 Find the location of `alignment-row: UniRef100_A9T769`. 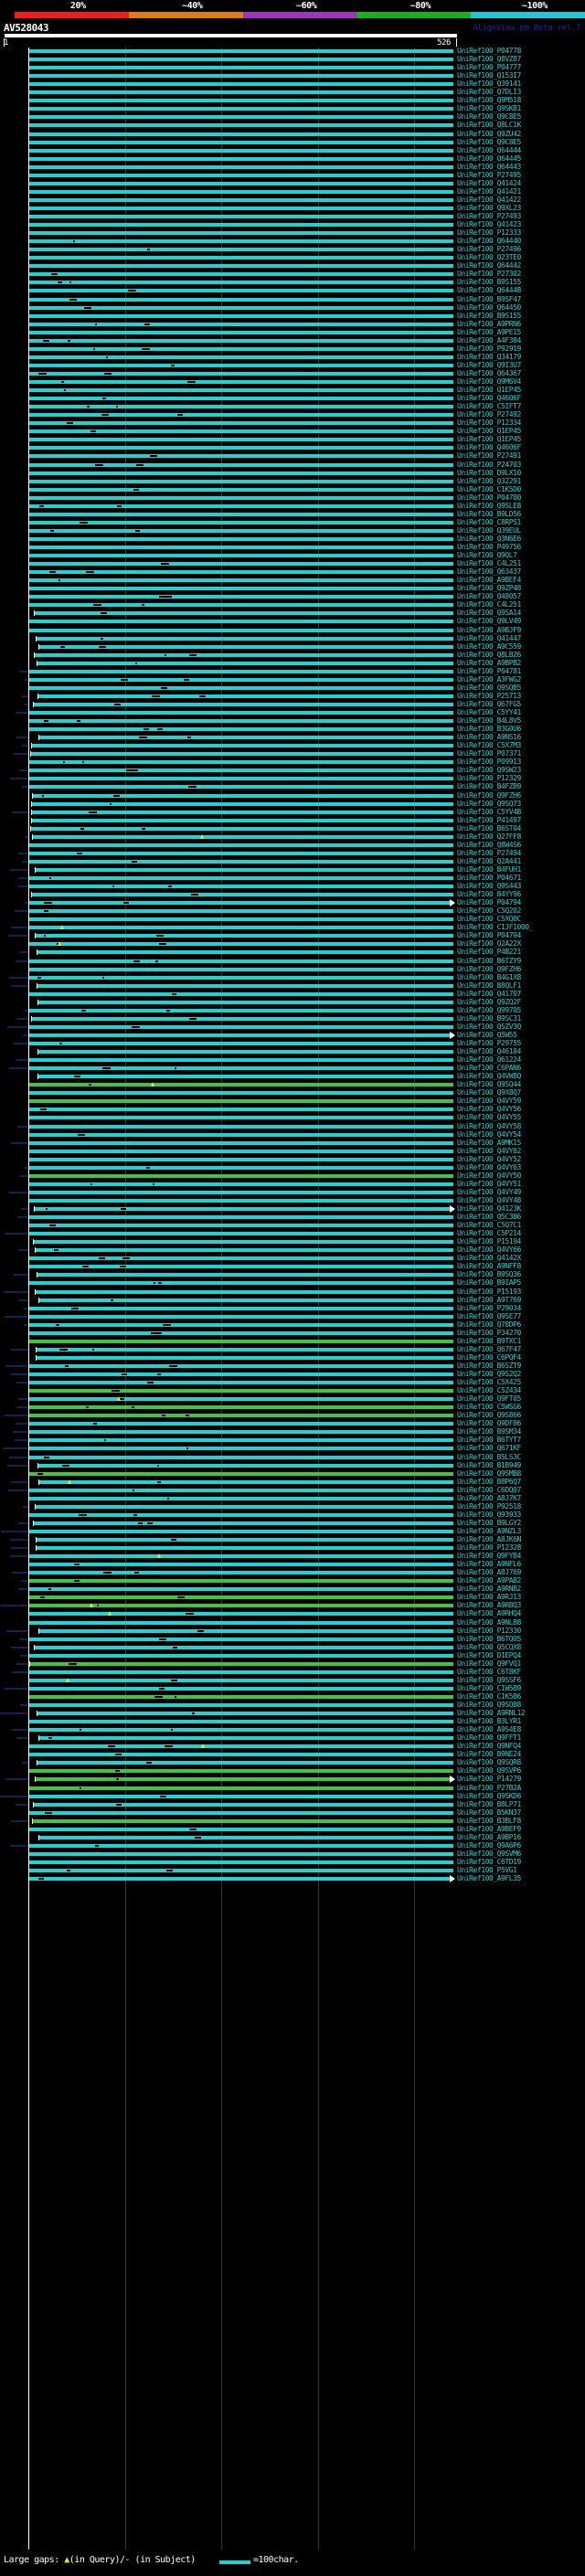

alignment-row: UniRef100_A9T769 is located at coordinates (293, 1300).